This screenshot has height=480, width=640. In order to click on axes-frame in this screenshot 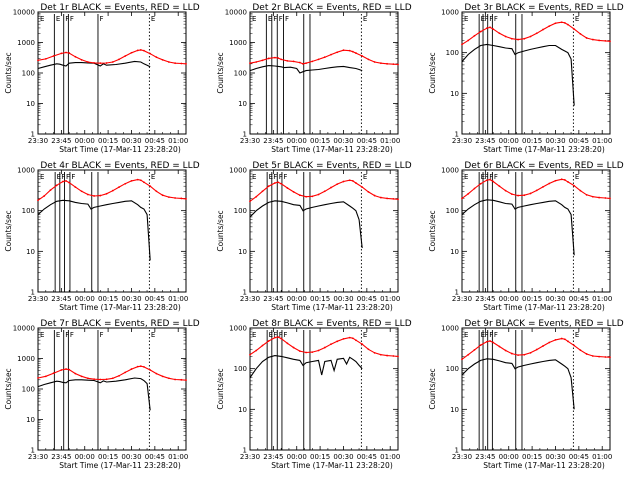, I will do `click(536, 73)`.